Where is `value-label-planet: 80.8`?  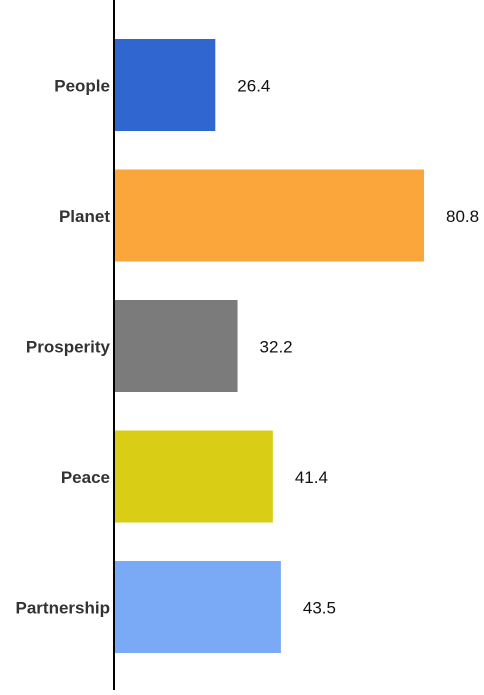
value-label-planet: 80.8 is located at coordinates (462, 216).